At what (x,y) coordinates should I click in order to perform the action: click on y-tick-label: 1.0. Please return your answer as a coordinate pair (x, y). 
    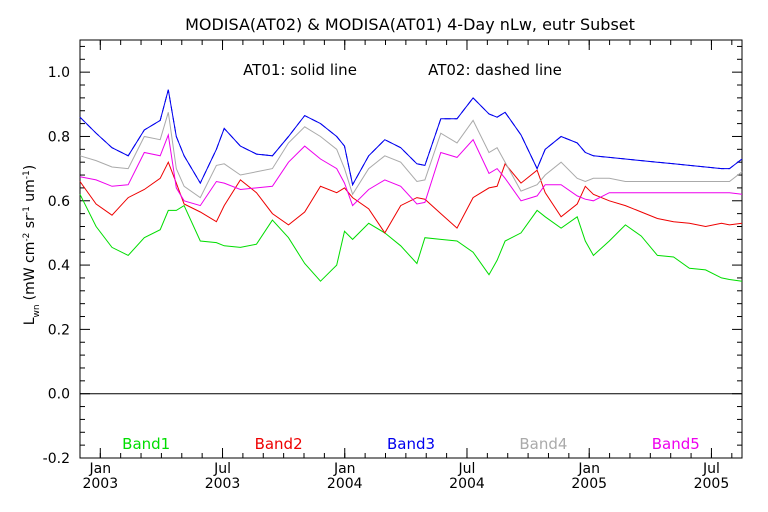
    Looking at the image, I should click on (59, 73).